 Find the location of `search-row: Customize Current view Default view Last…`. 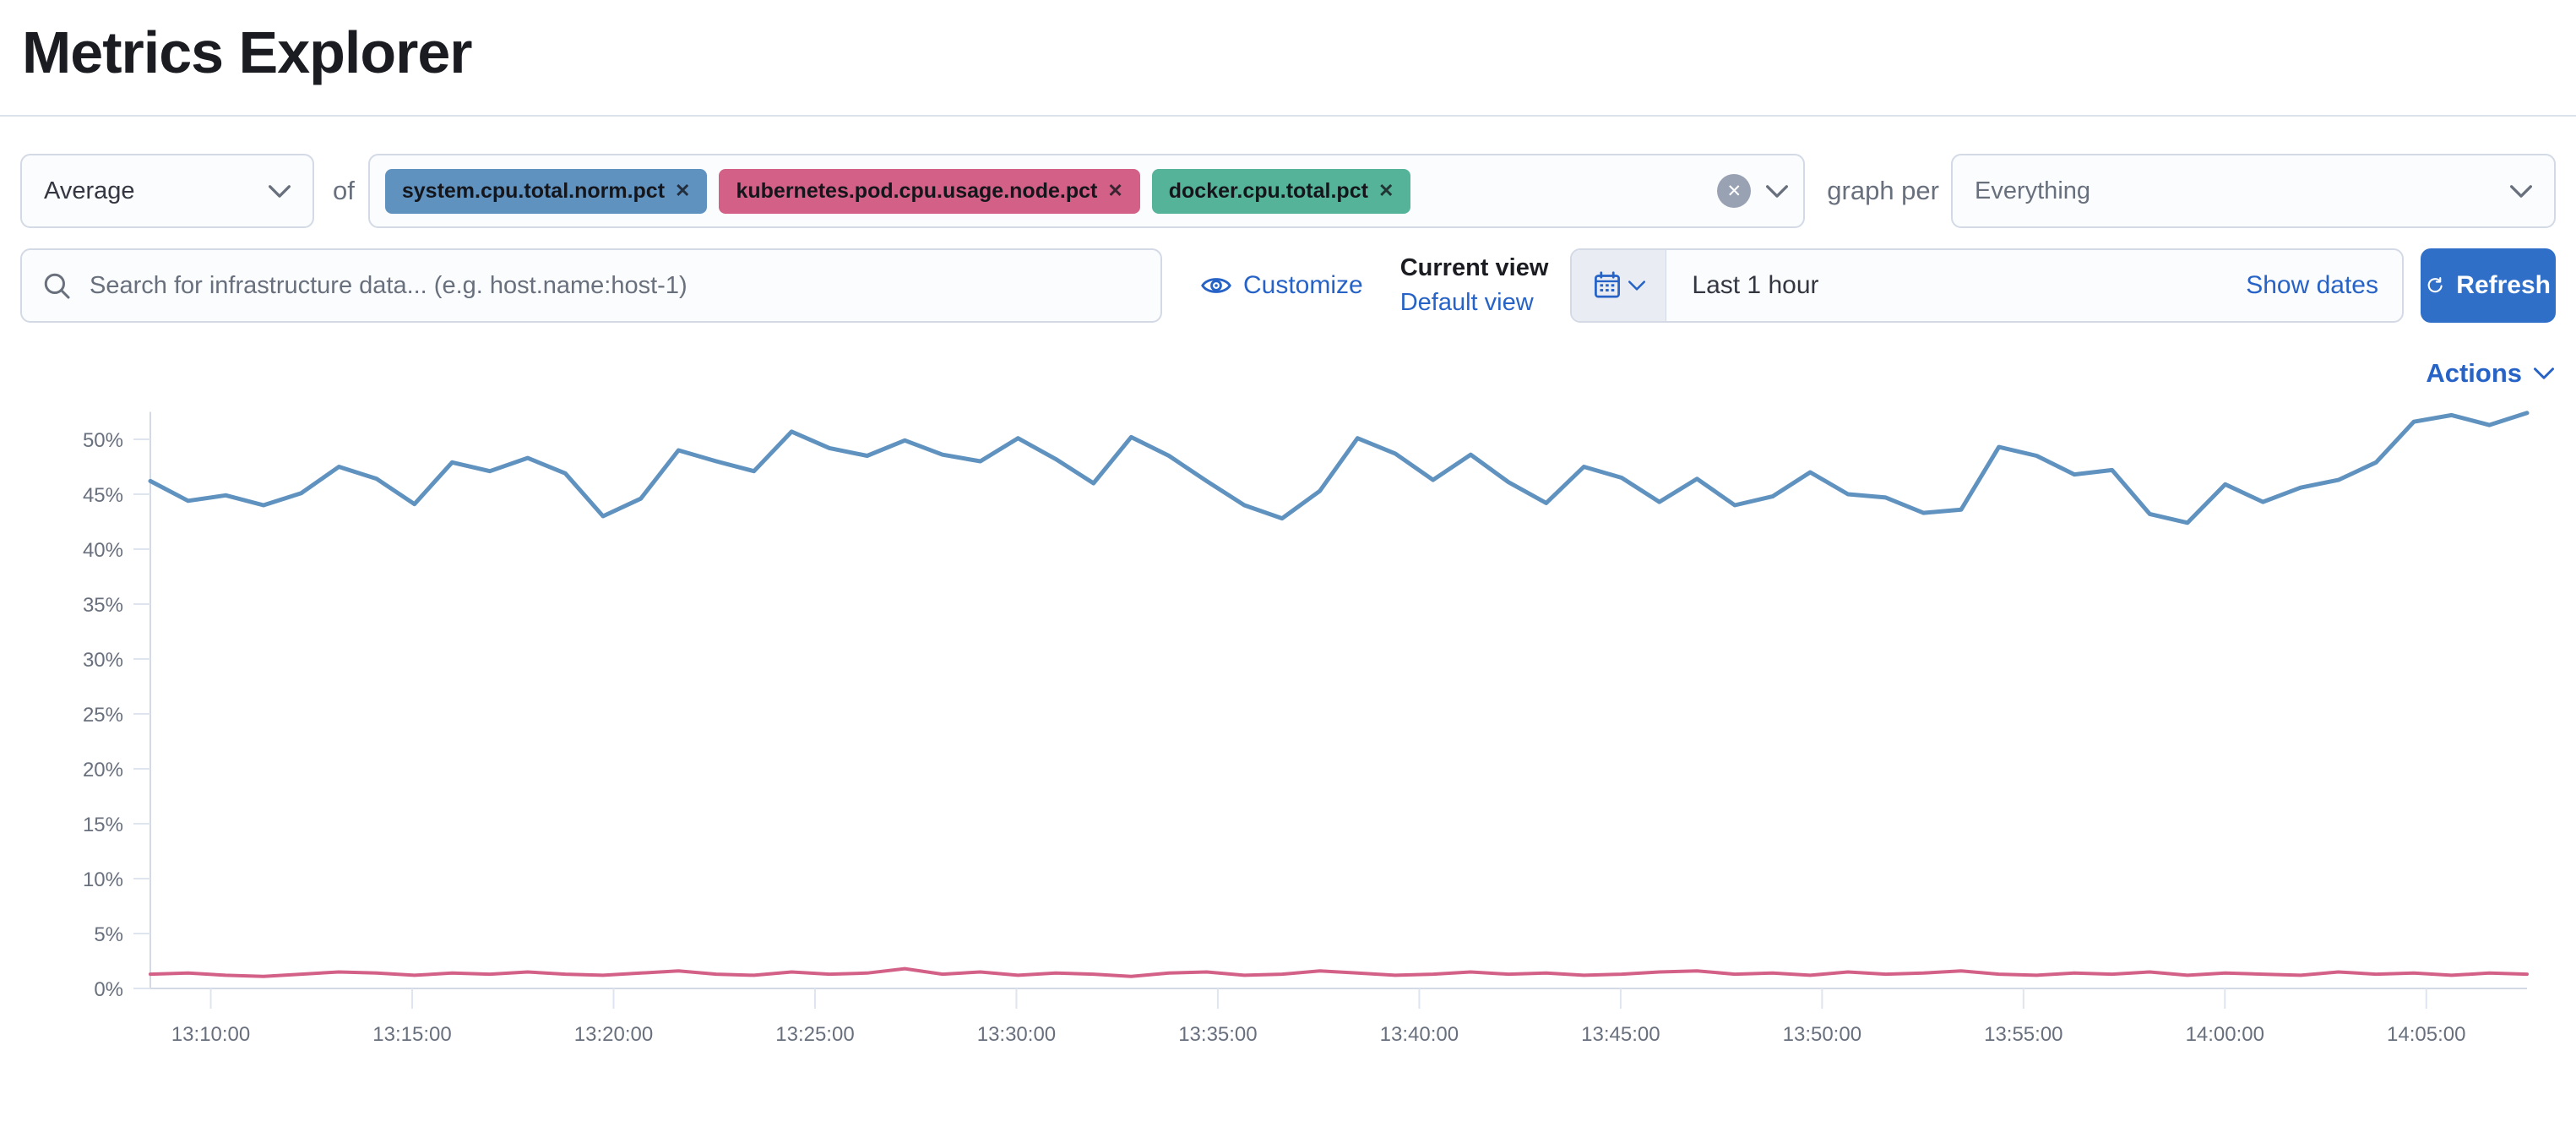

search-row: Customize Current view Default view Last… is located at coordinates (1288, 285).